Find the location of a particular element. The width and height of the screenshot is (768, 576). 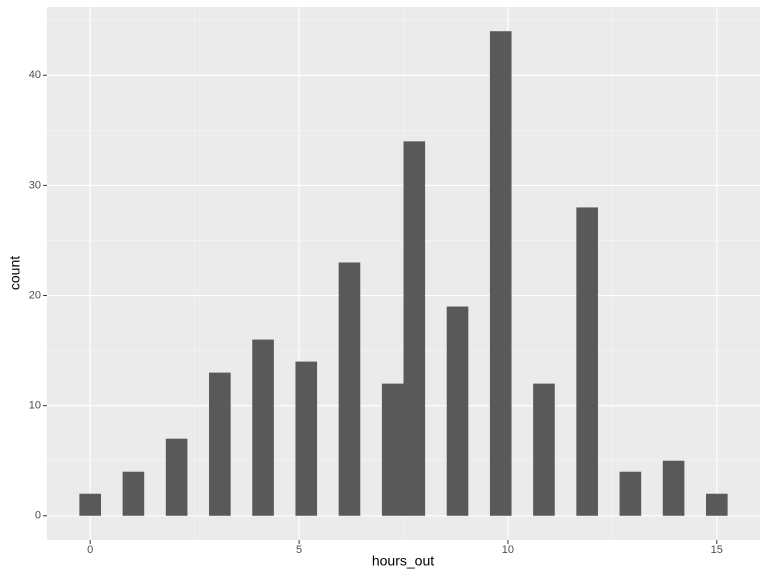

y-axis-title: count is located at coordinates (15, 273).